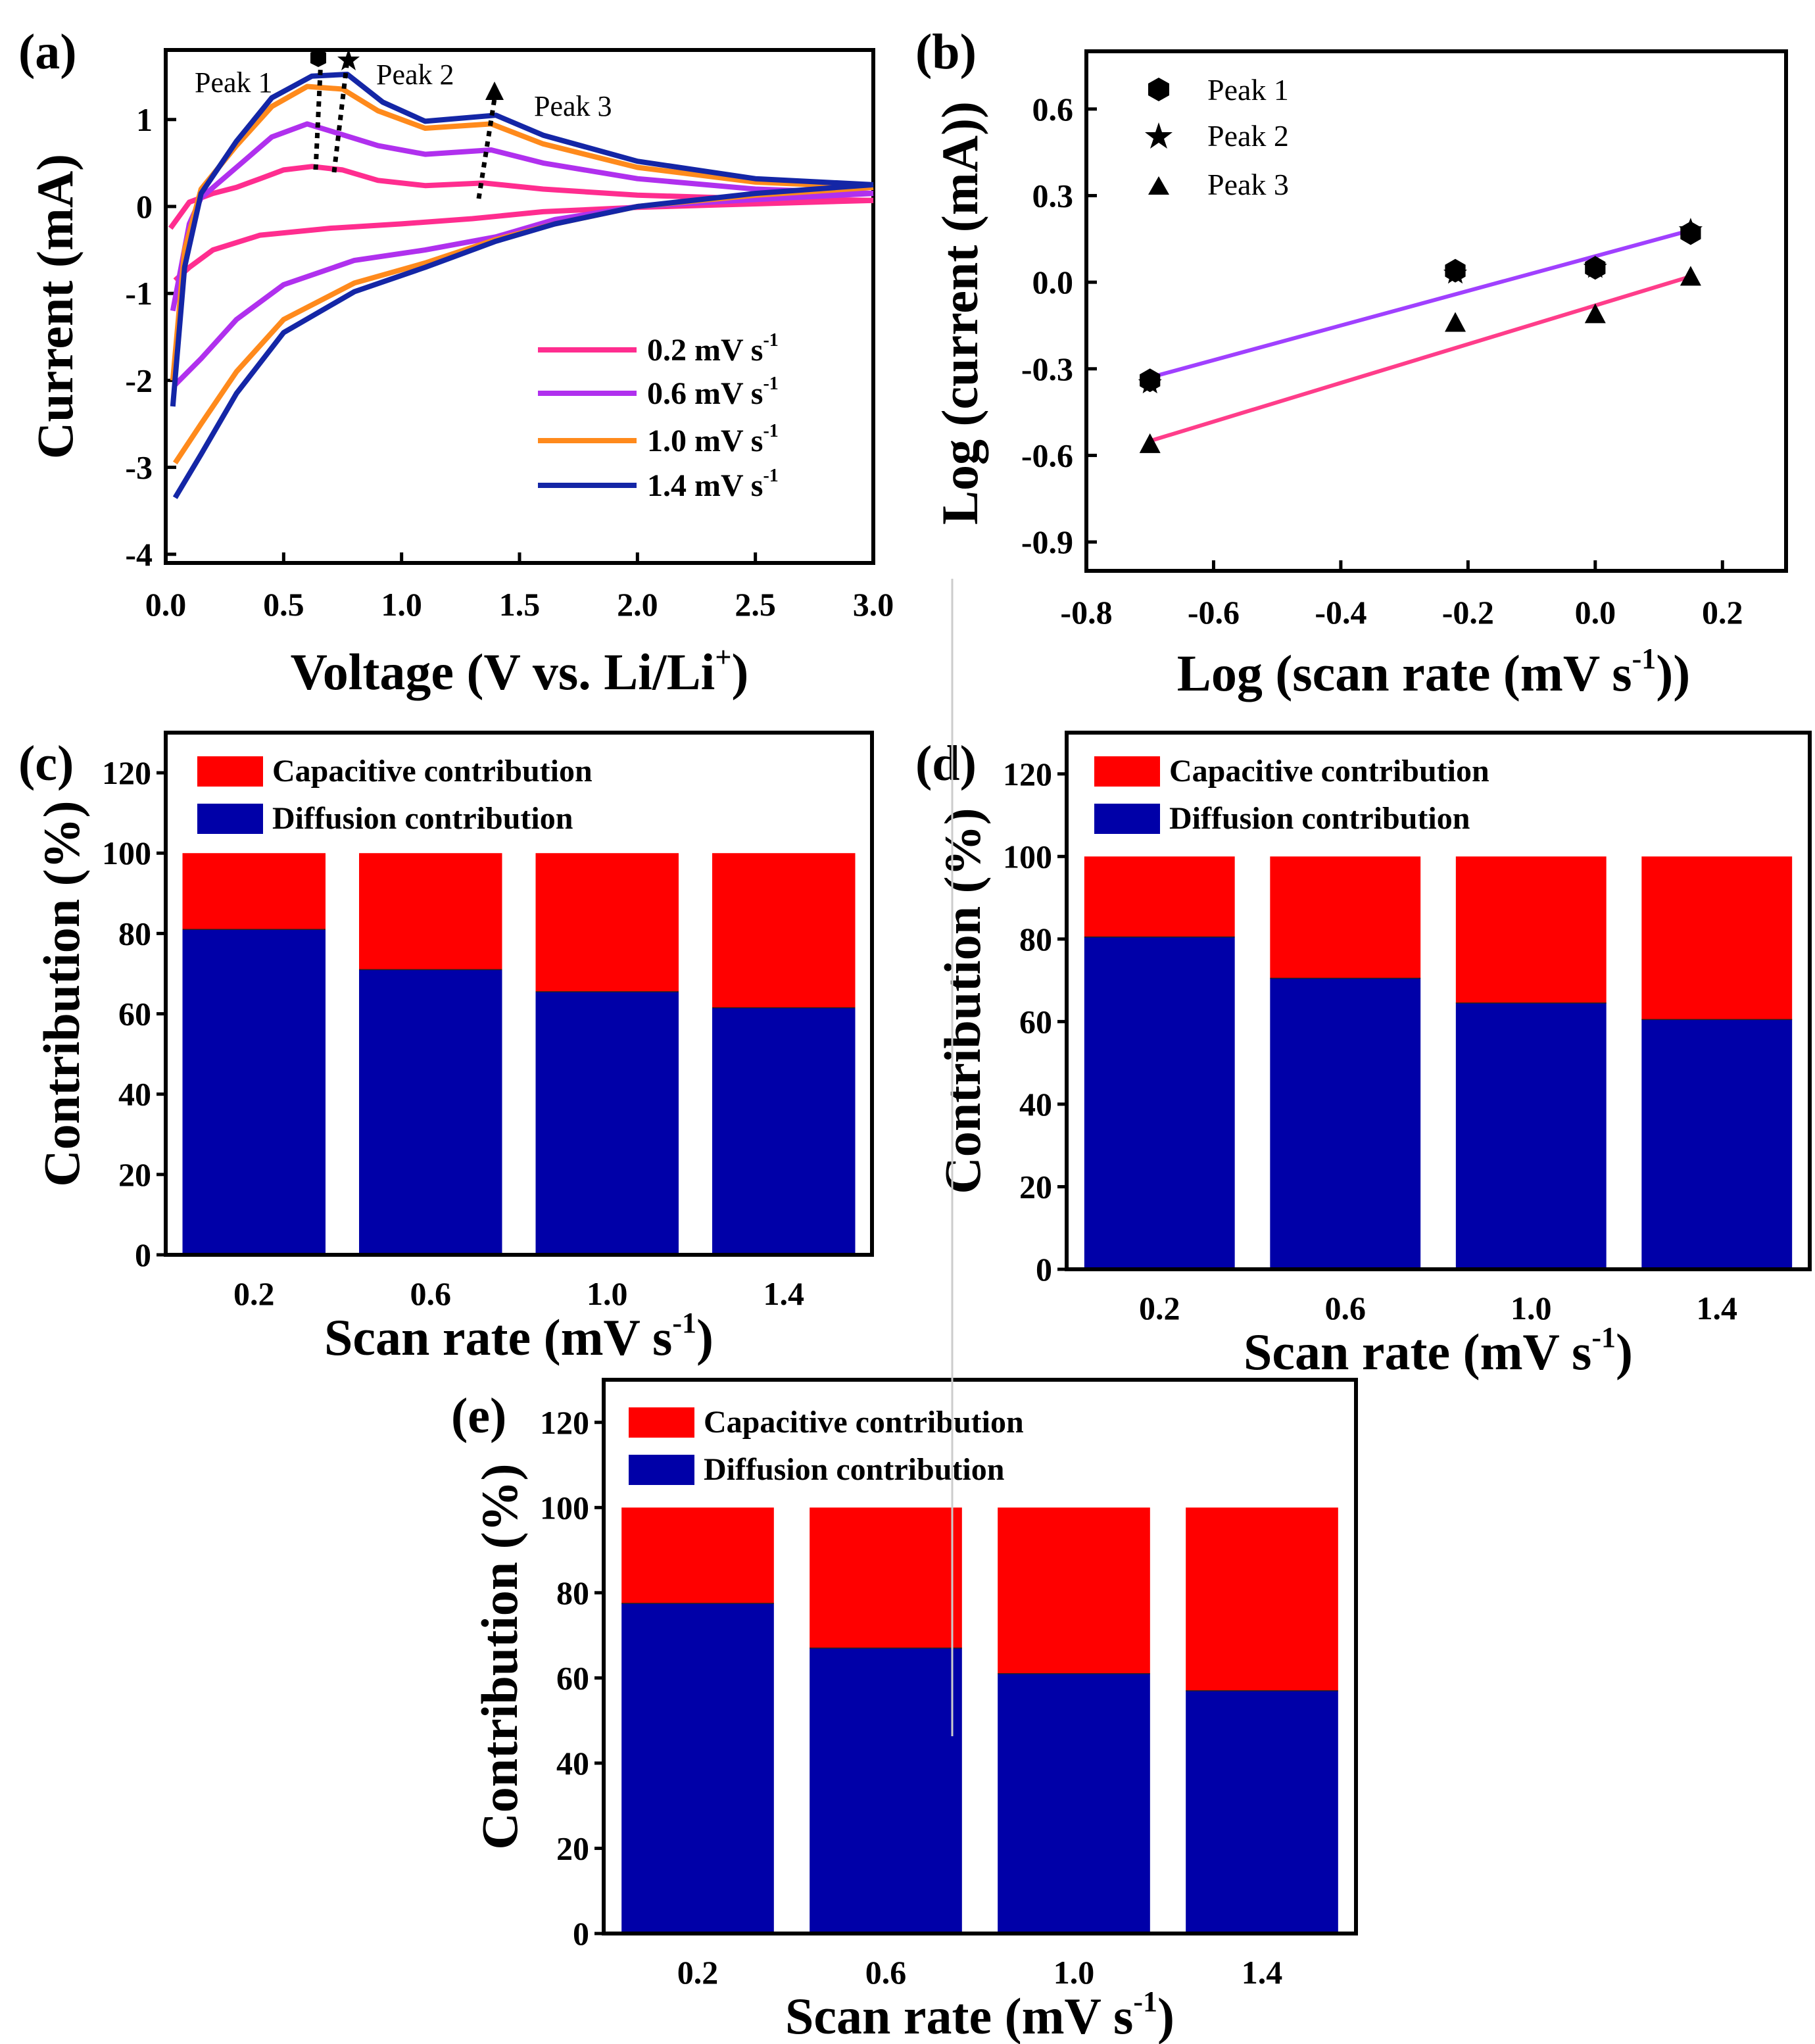  I want to click on panel-c-label: (c), so click(46, 763).